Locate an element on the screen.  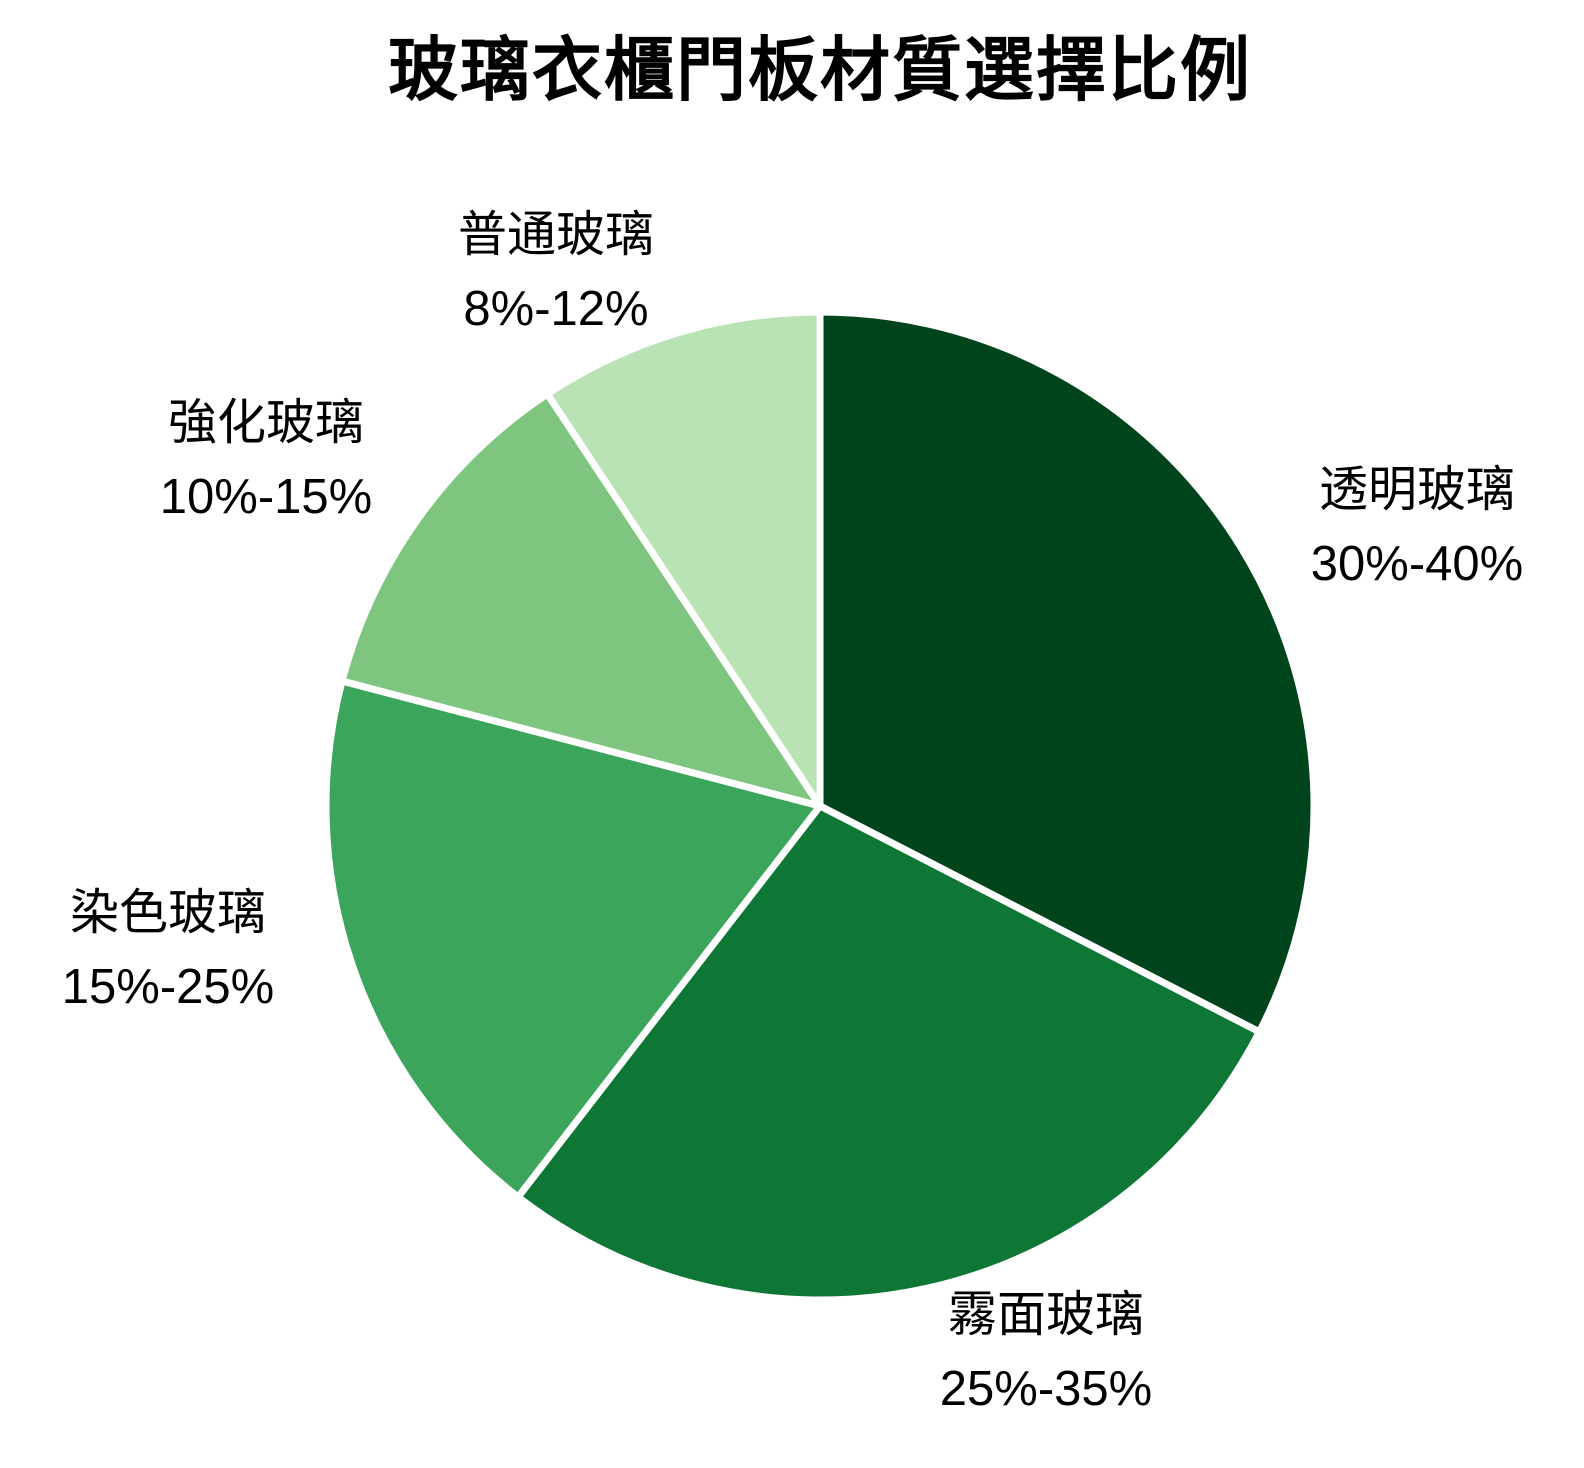
slice-label-plain-glass: 普通玻璃 8%-12% is located at coordinates (556, 272).